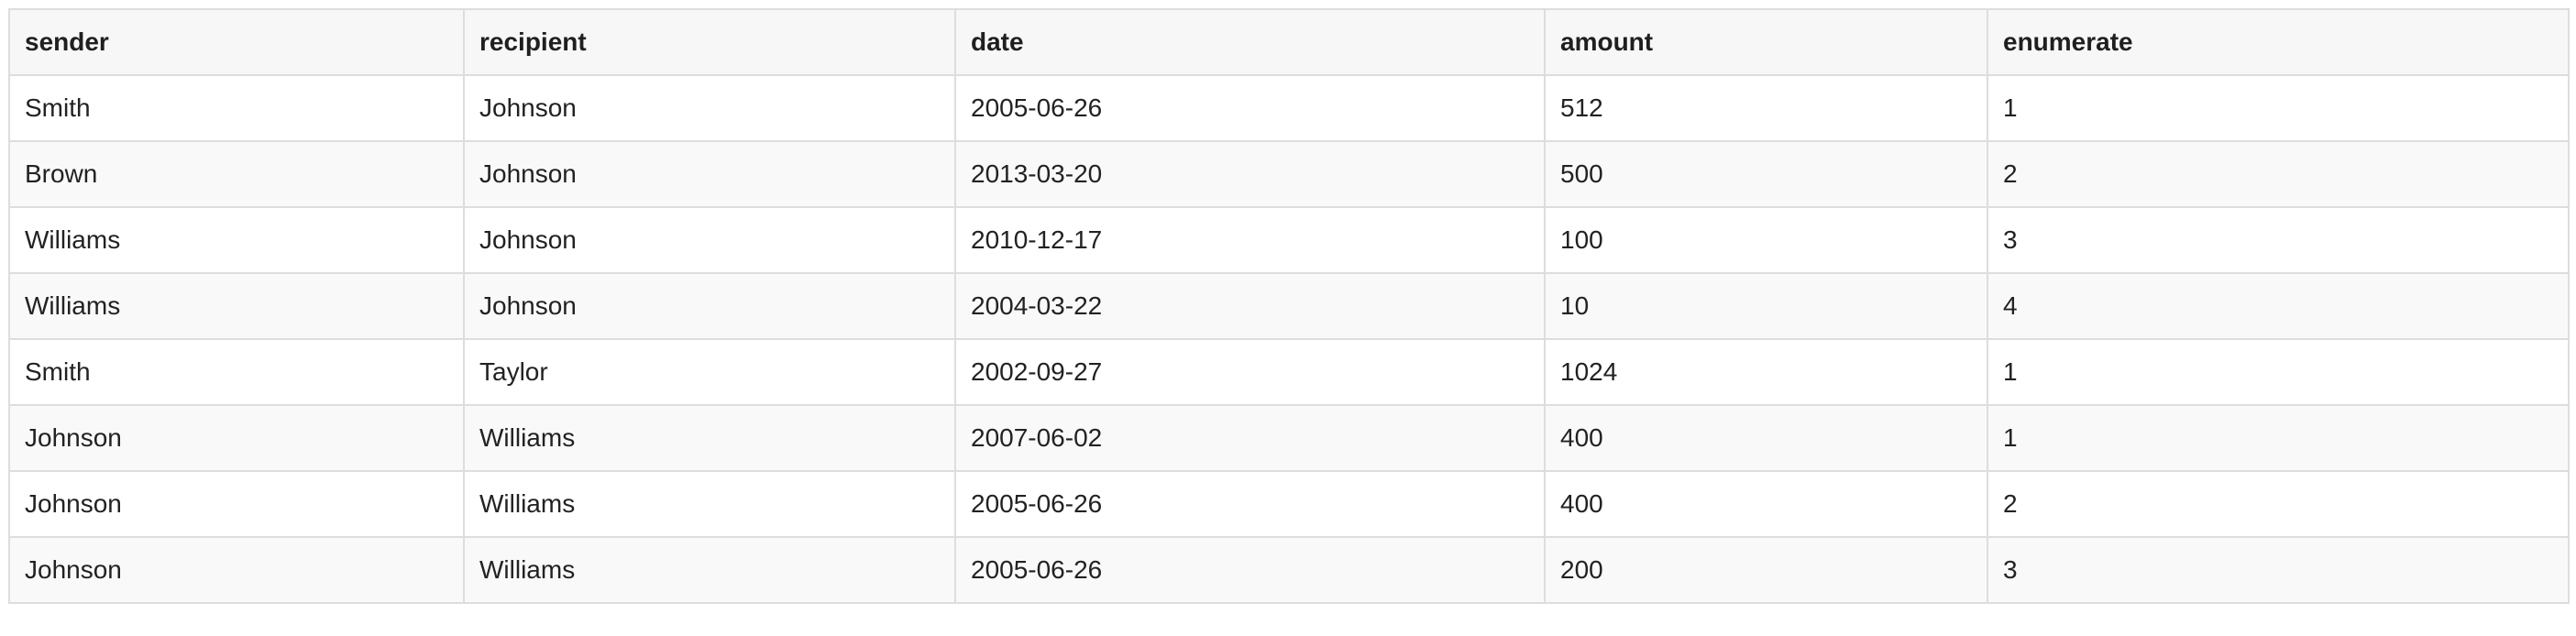 The image size is (2576, 636). Describe the element at coordinates (1250, 372) in the screenshot. I see `cell-date: 2002-09-27` at that location.